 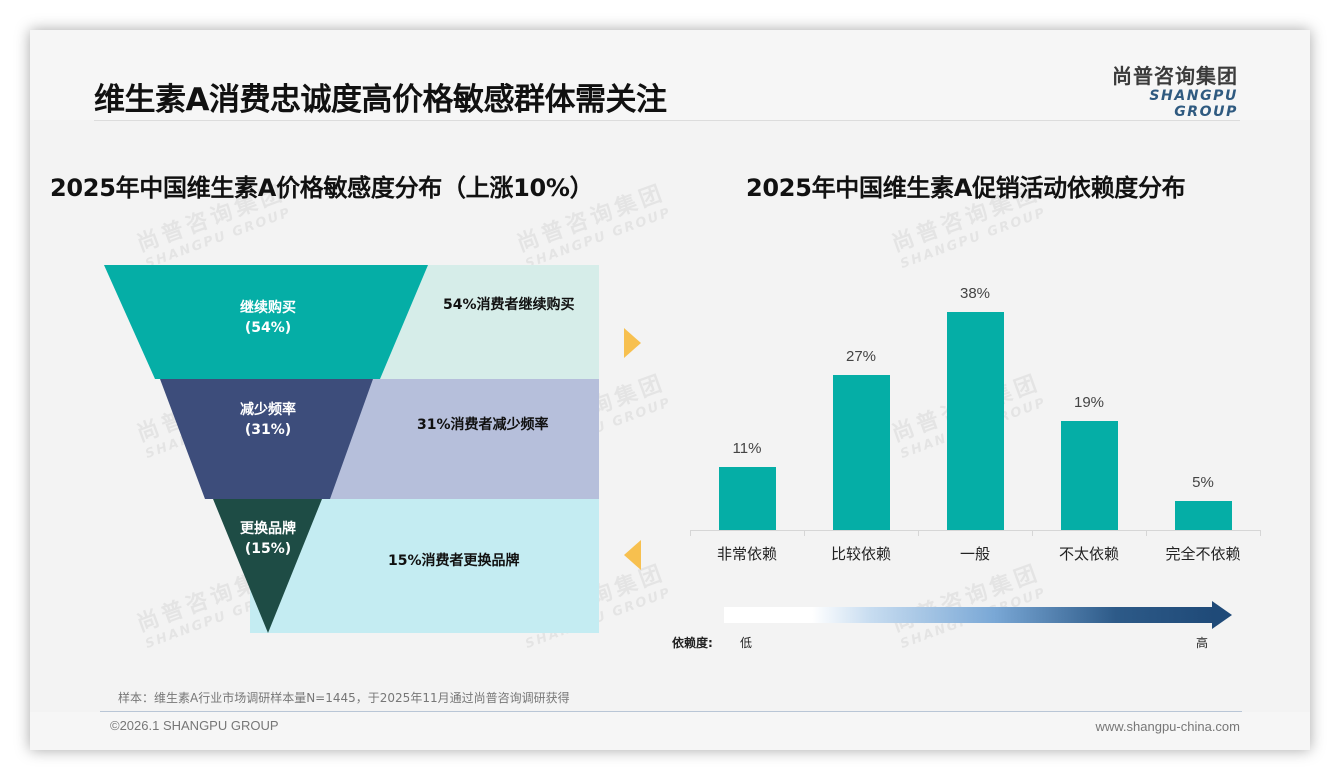 What do you see at coordinates (483, 425) in the screenshot?
I see `band-text-reduce: 31%消费者减少频率` at bounding box center [483, 425].